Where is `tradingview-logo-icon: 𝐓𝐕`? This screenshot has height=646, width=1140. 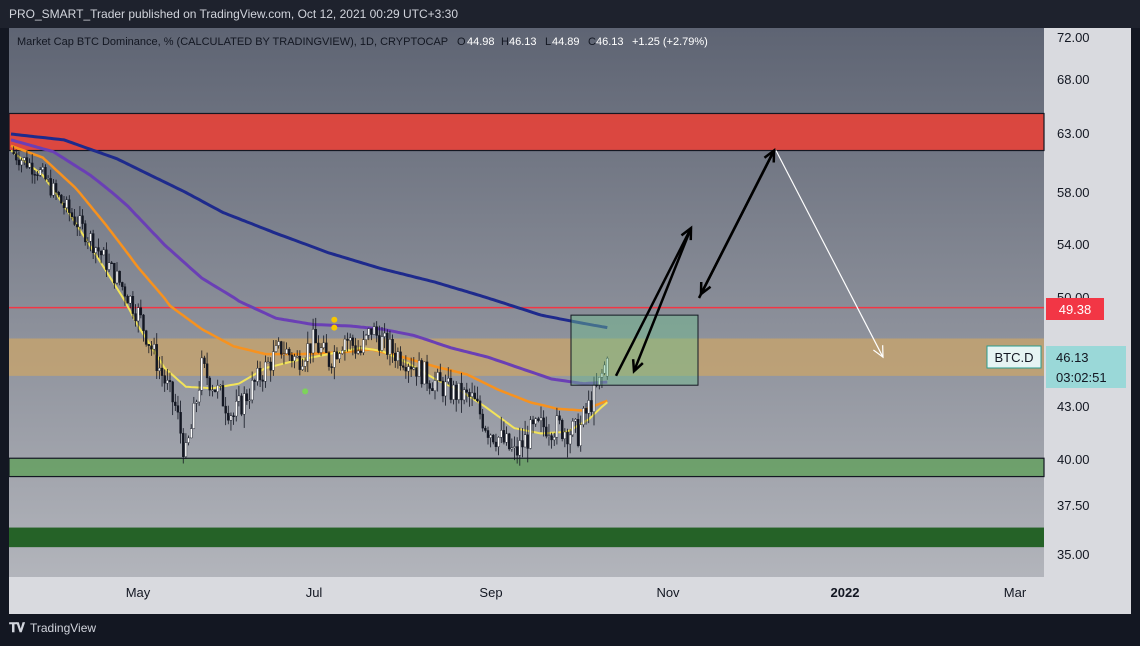 tradingview-logo-icon: 𝐓𝐕 is located at coordinates (17, 627).